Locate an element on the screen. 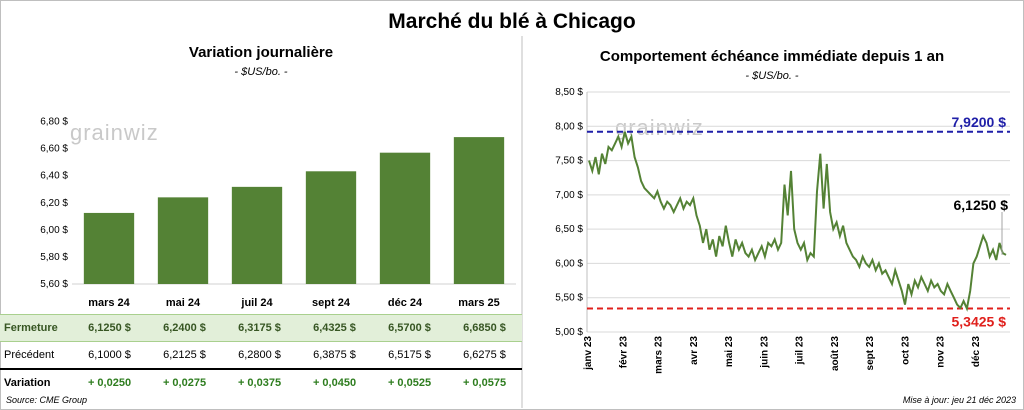 This screenshot has height=410, width=1024. y-tick-label: 7,00 $ is located at coordinates (569, 195).